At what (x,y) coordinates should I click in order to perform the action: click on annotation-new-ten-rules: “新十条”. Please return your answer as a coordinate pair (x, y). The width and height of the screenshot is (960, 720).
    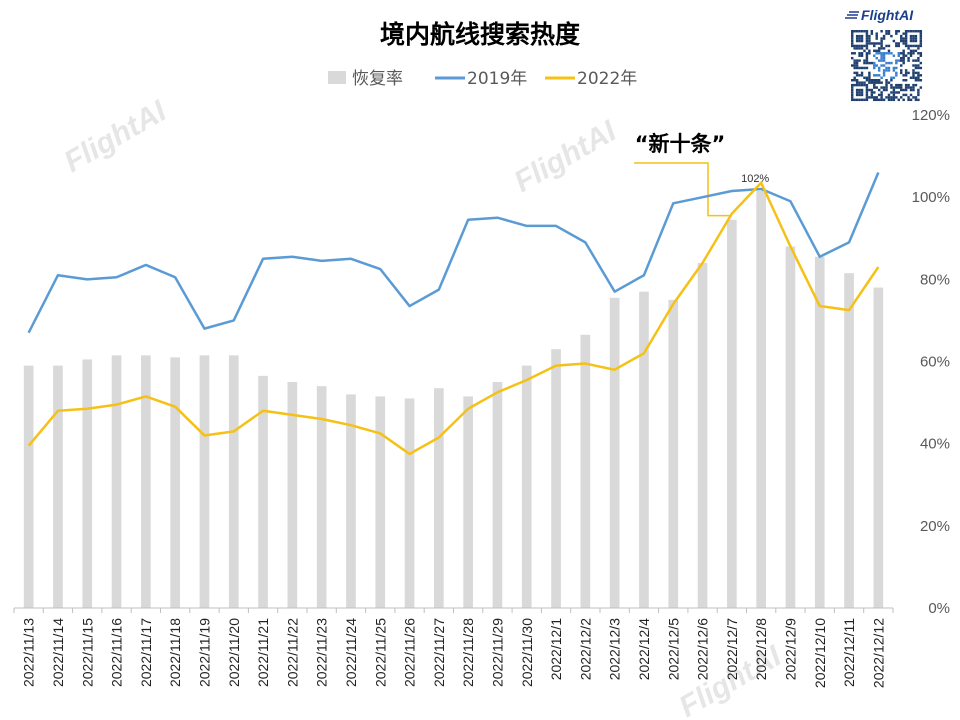
    Looking at the image, I should click on (683, 174).